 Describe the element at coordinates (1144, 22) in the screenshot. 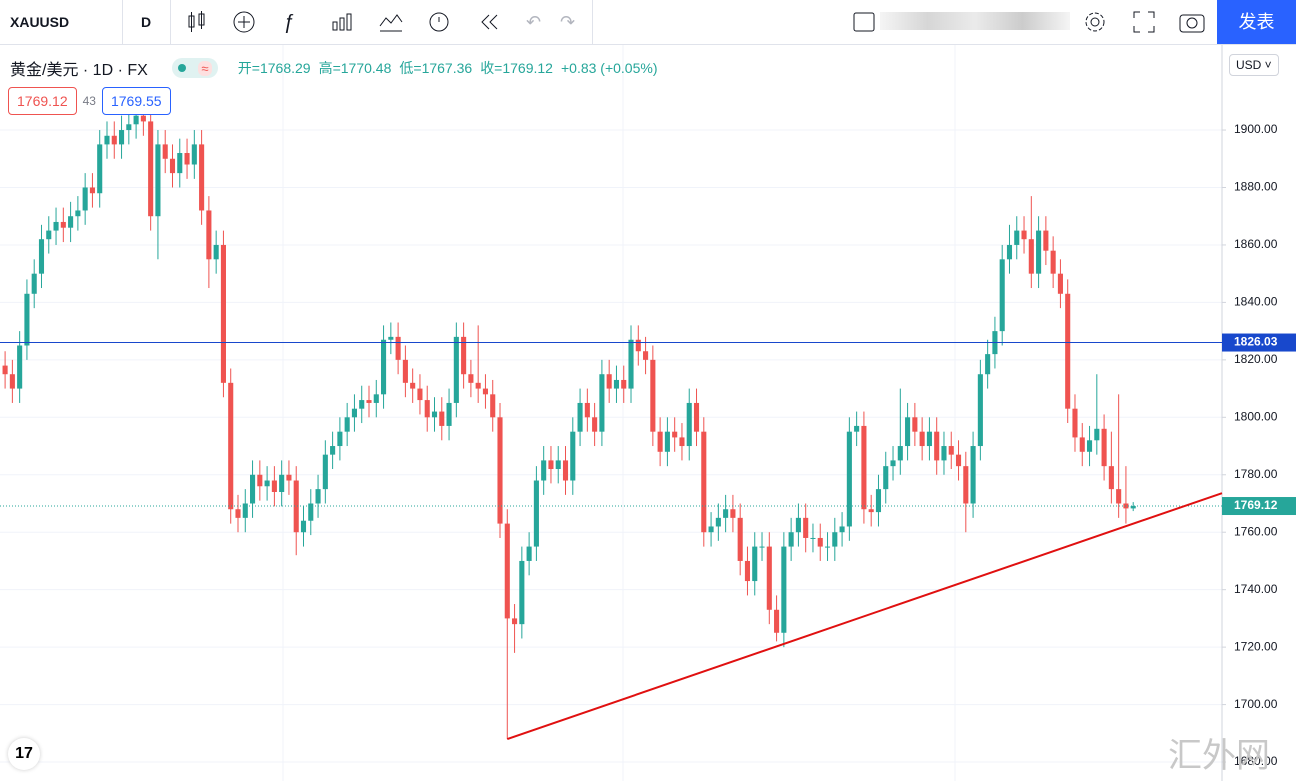

I see `fullscreen-icon` at that location.